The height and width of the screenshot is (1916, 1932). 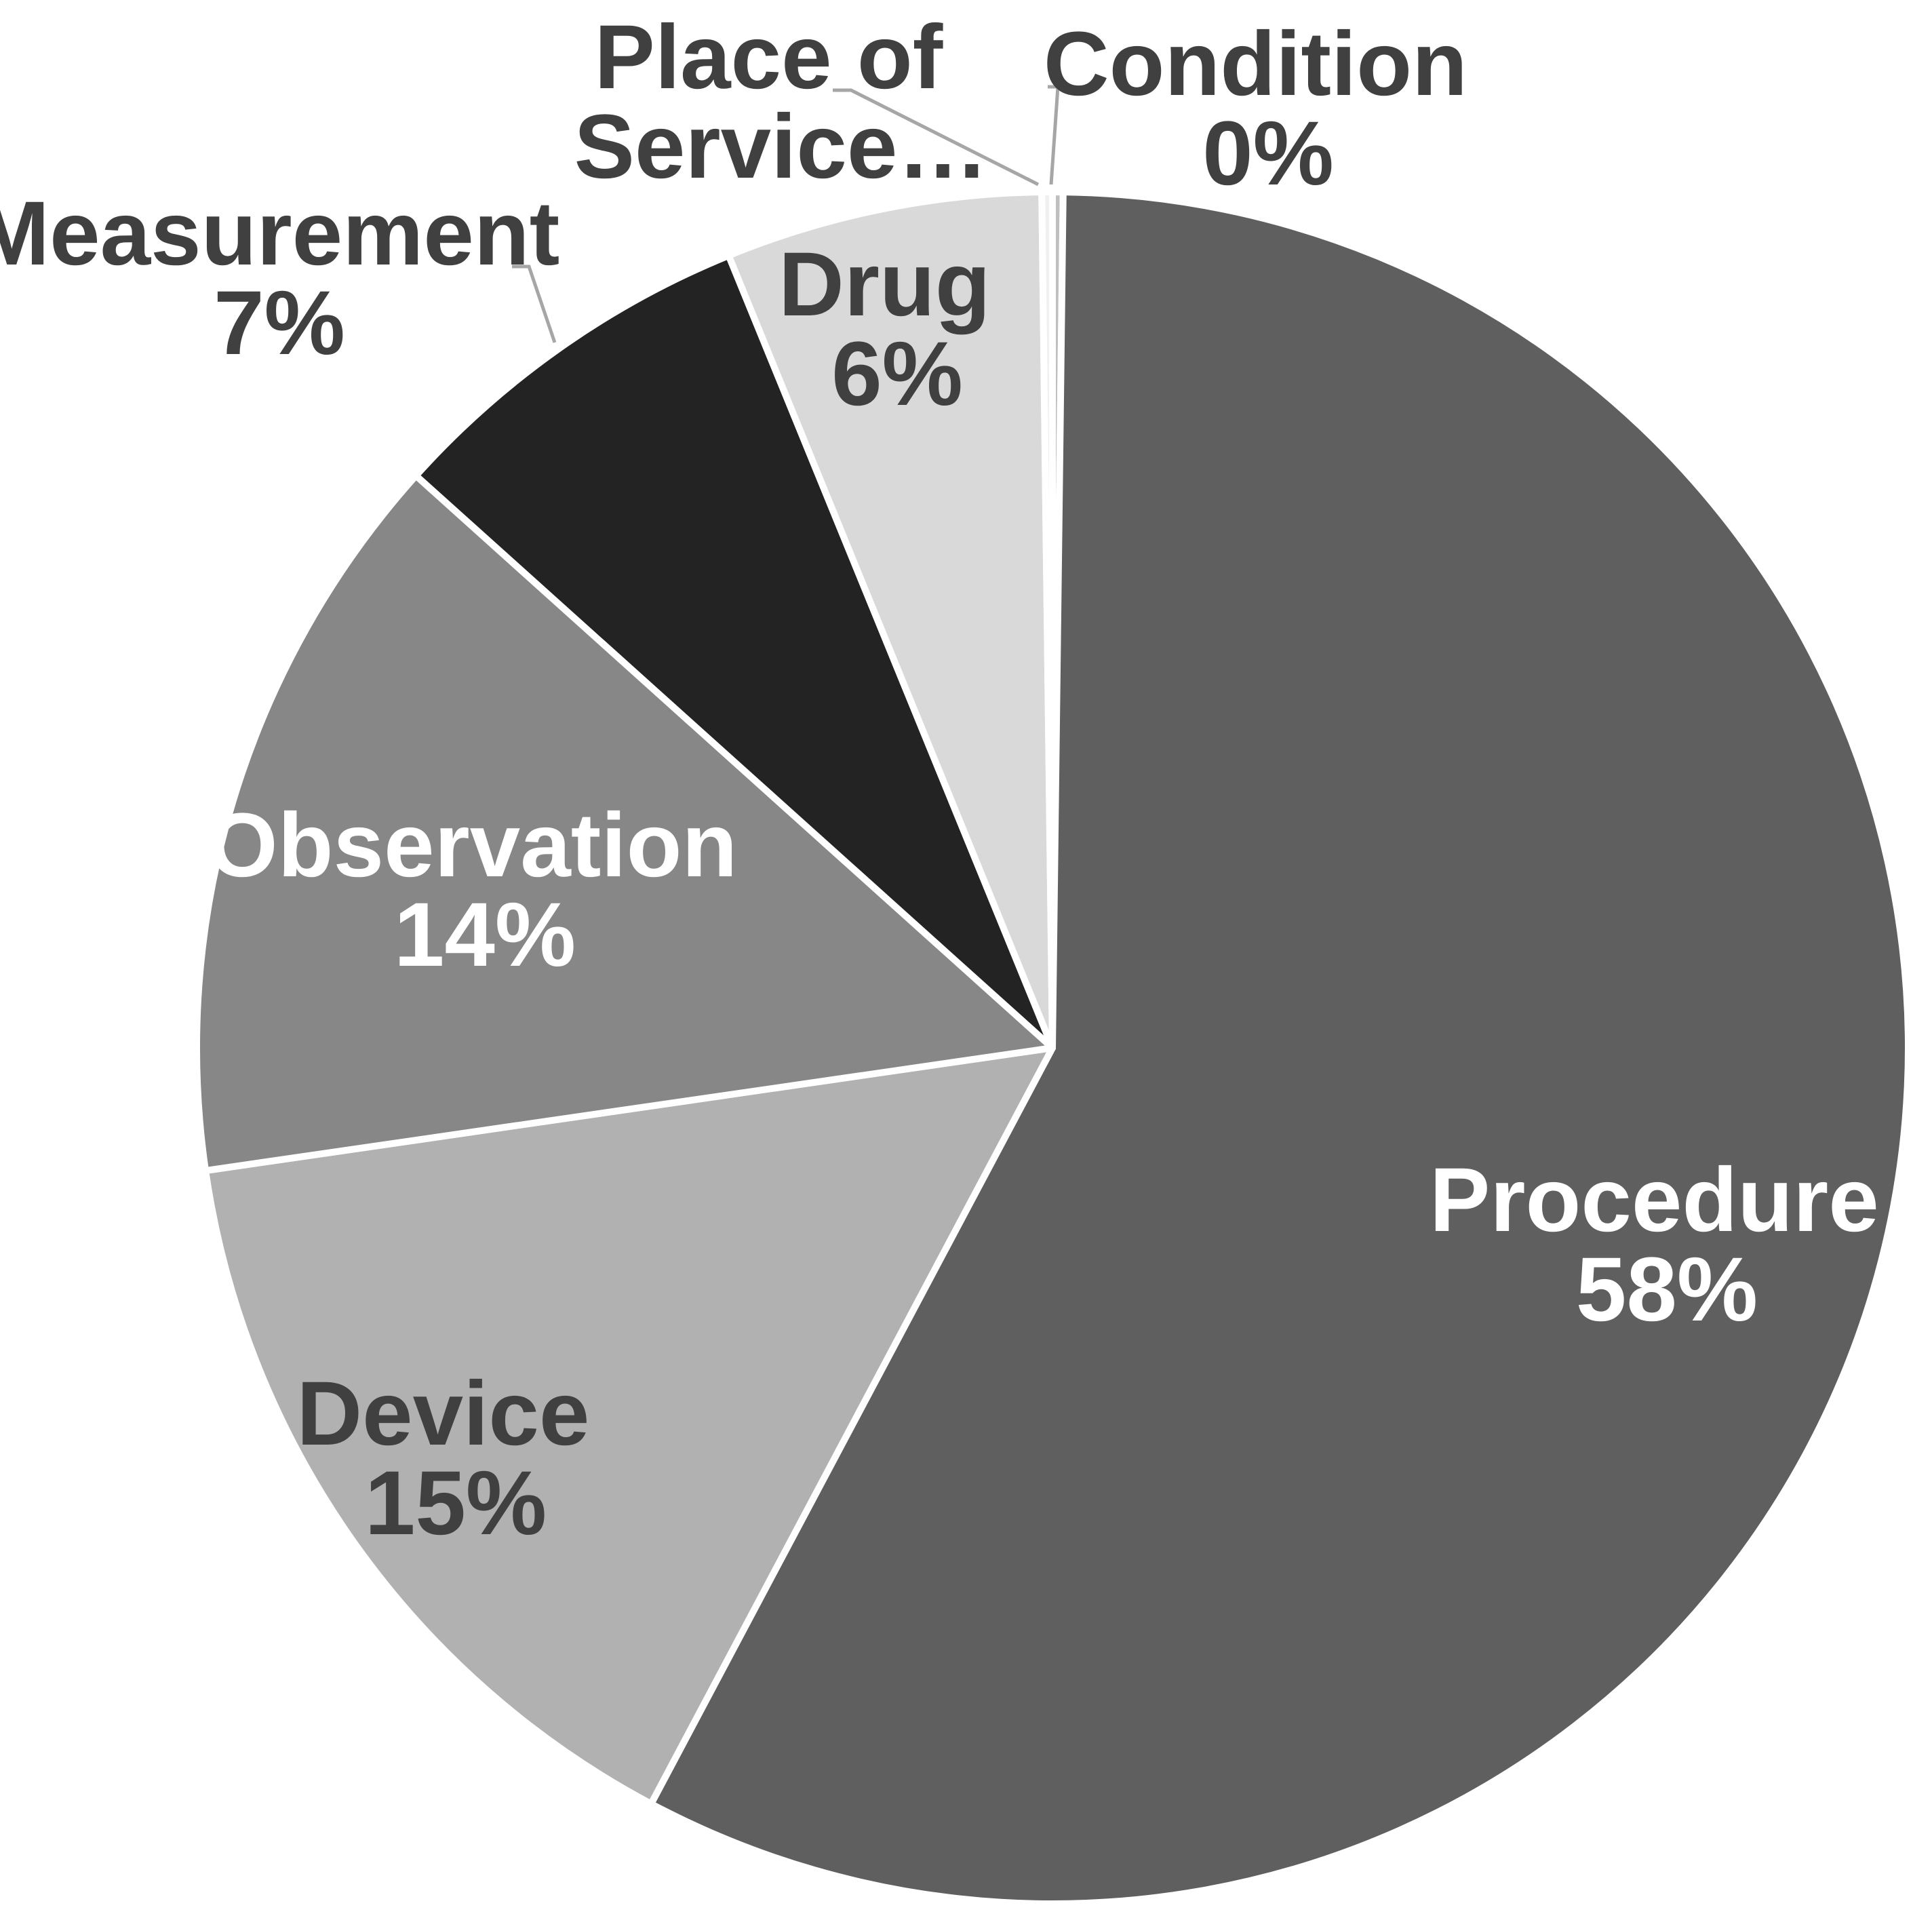 What do you see at coordinates (456, 1503) in the screenshot?
I see `label-device-value: 15%` at bounding box center [456, 1503].